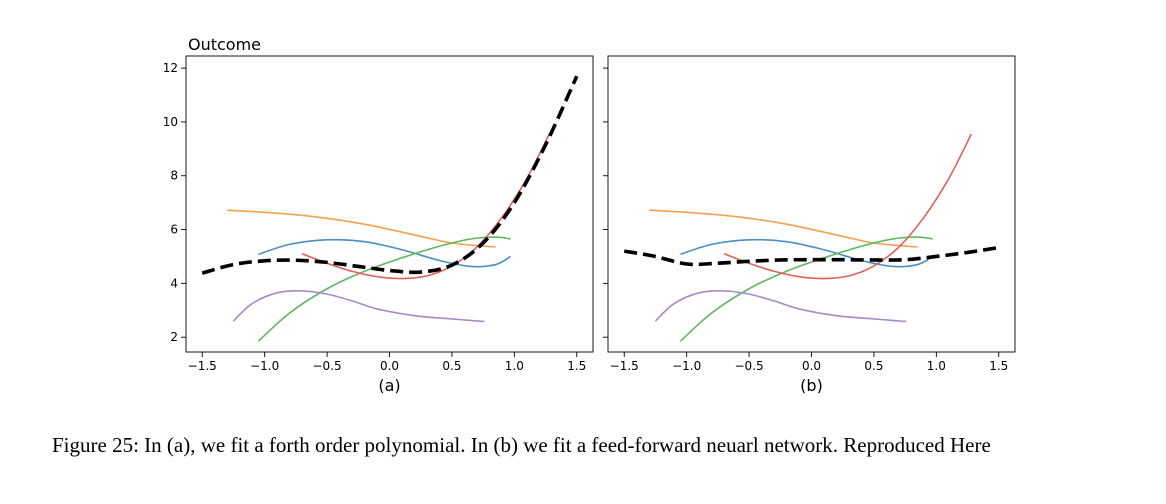 The height and width of the screenshot is (504, 1166). What do you see at coordinates (170, 68) in the screenshot?
I see `y-tick-label: 12` at bounding box center [170, 68].